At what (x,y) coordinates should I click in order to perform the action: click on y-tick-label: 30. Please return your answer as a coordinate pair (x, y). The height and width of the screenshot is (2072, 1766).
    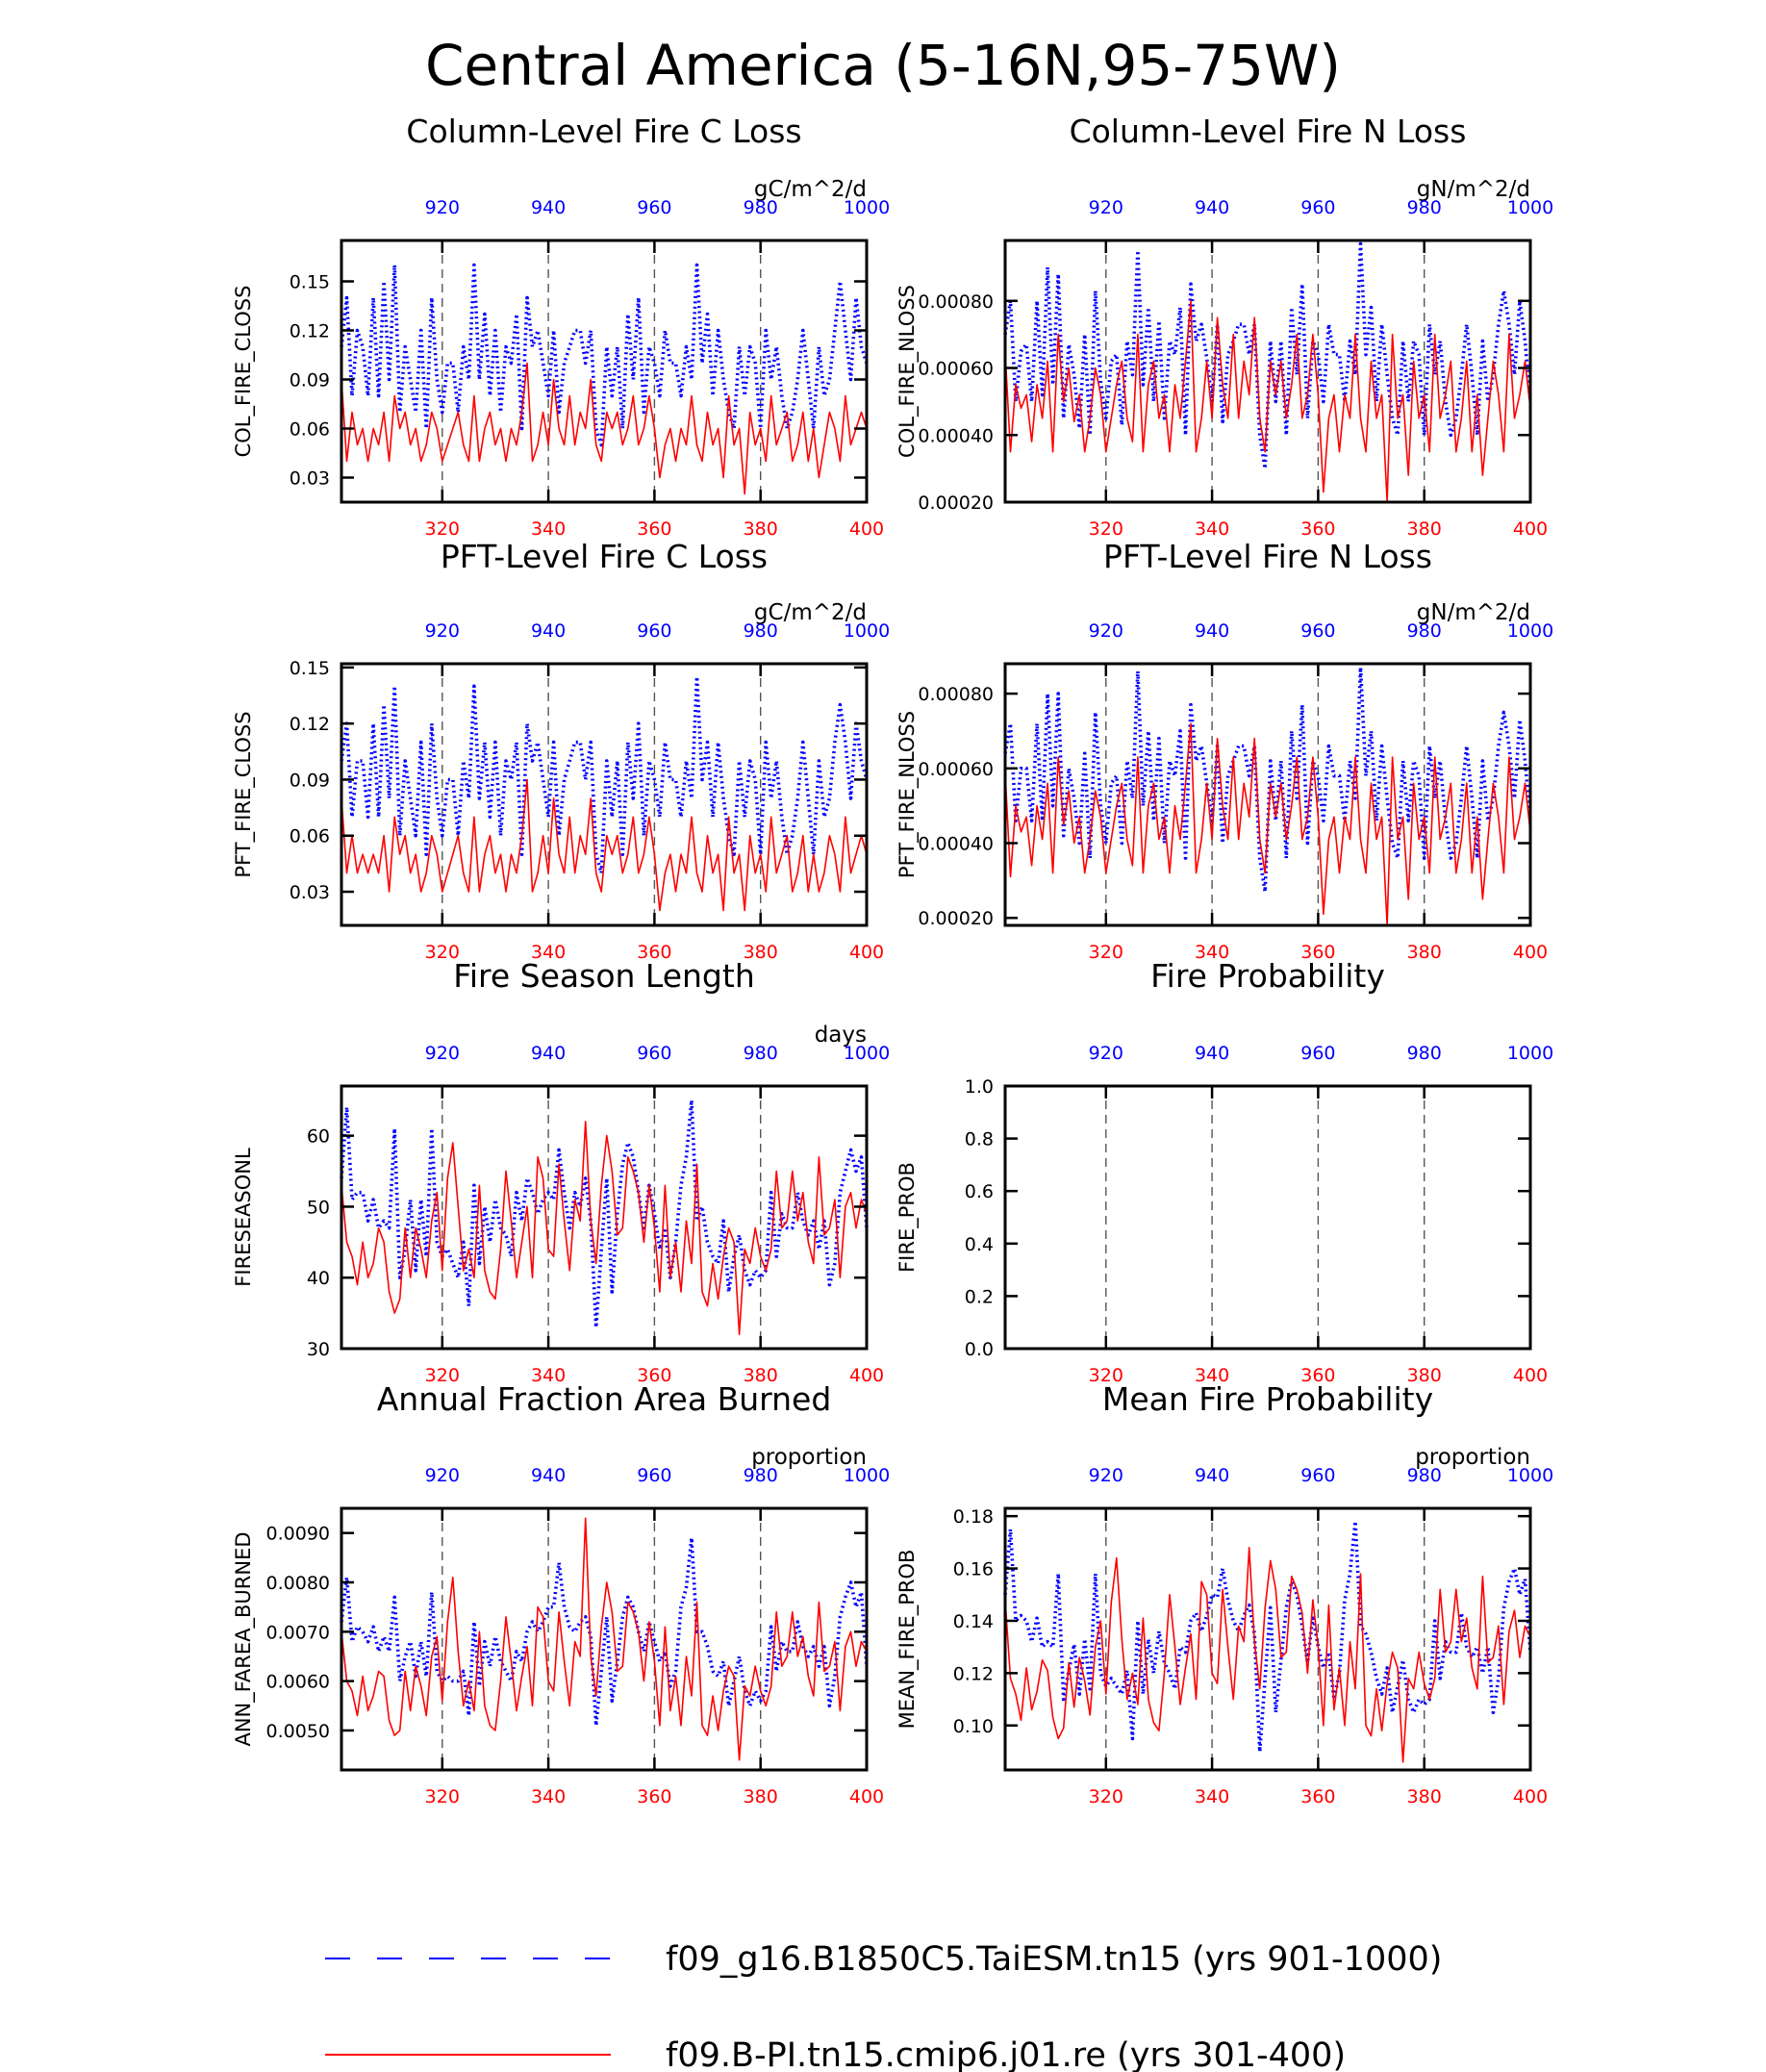
    Looking at the image, I should click on (318, 1350).